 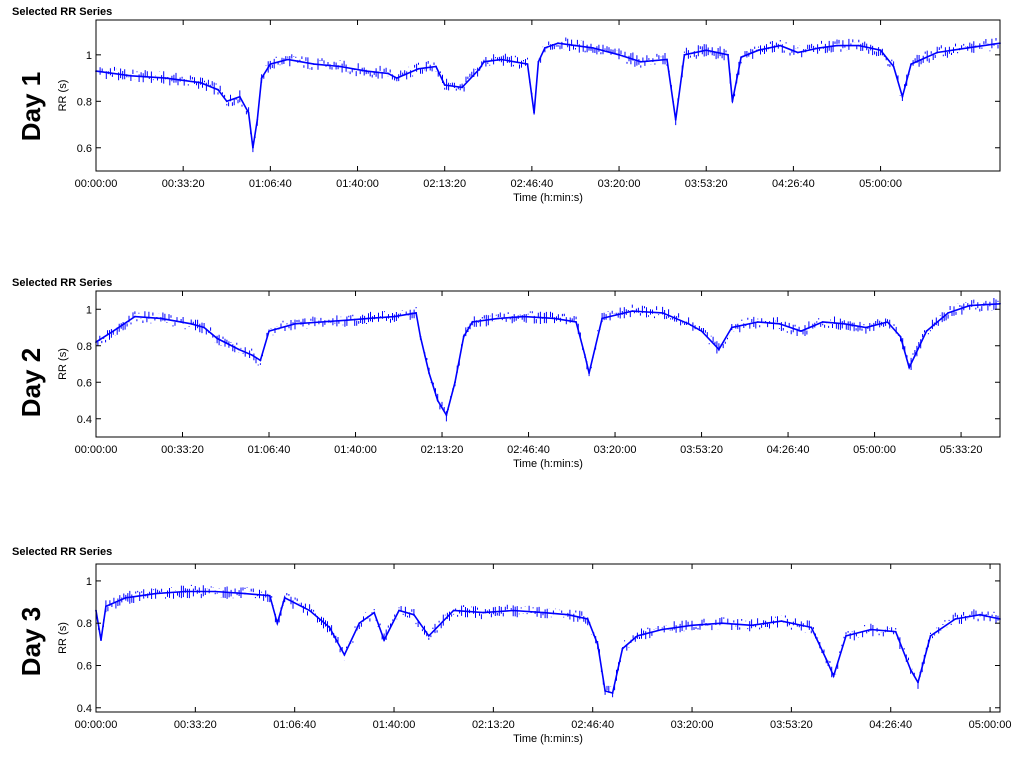 What do you see at coordinates (63, 96) in the screenshot?
I see `y-axis-label: RR (s)` at bounding box center [63, 96].